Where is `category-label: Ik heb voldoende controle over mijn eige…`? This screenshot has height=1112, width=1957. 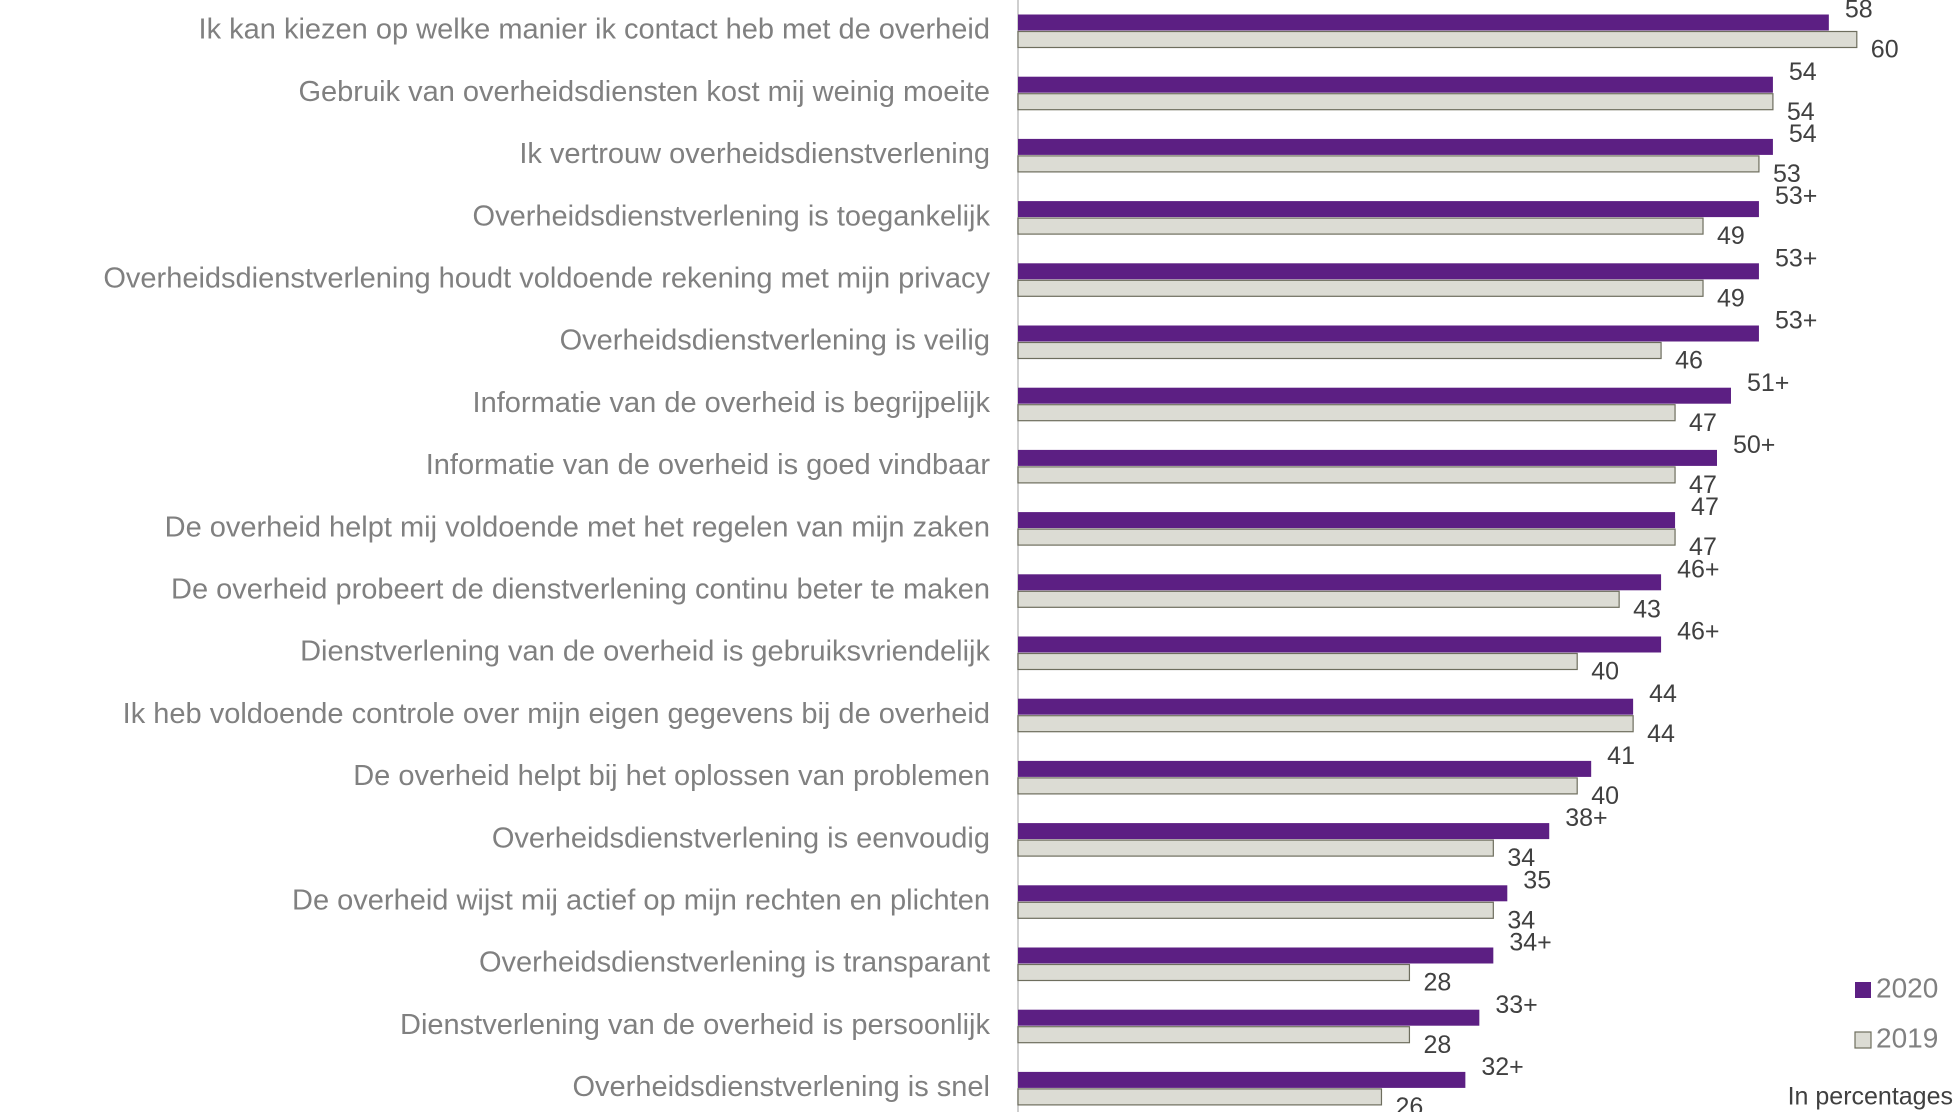
category-label: Ik heb voldoende controle over mijn eige… is located at coordinates (556, 714).